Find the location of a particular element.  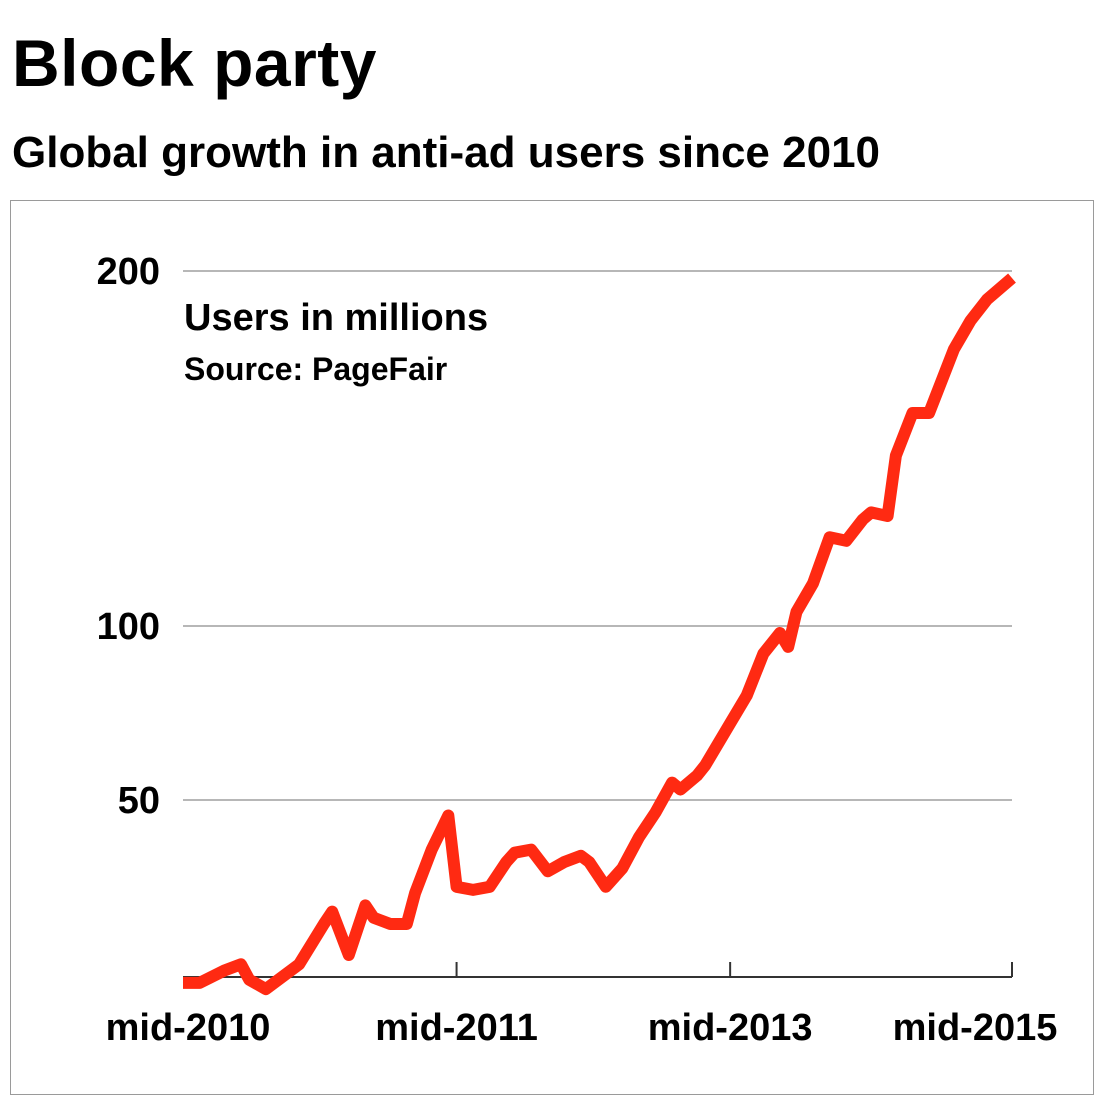

x-tick-label-2: mid-2013 is located at coordinates (730, 1028).